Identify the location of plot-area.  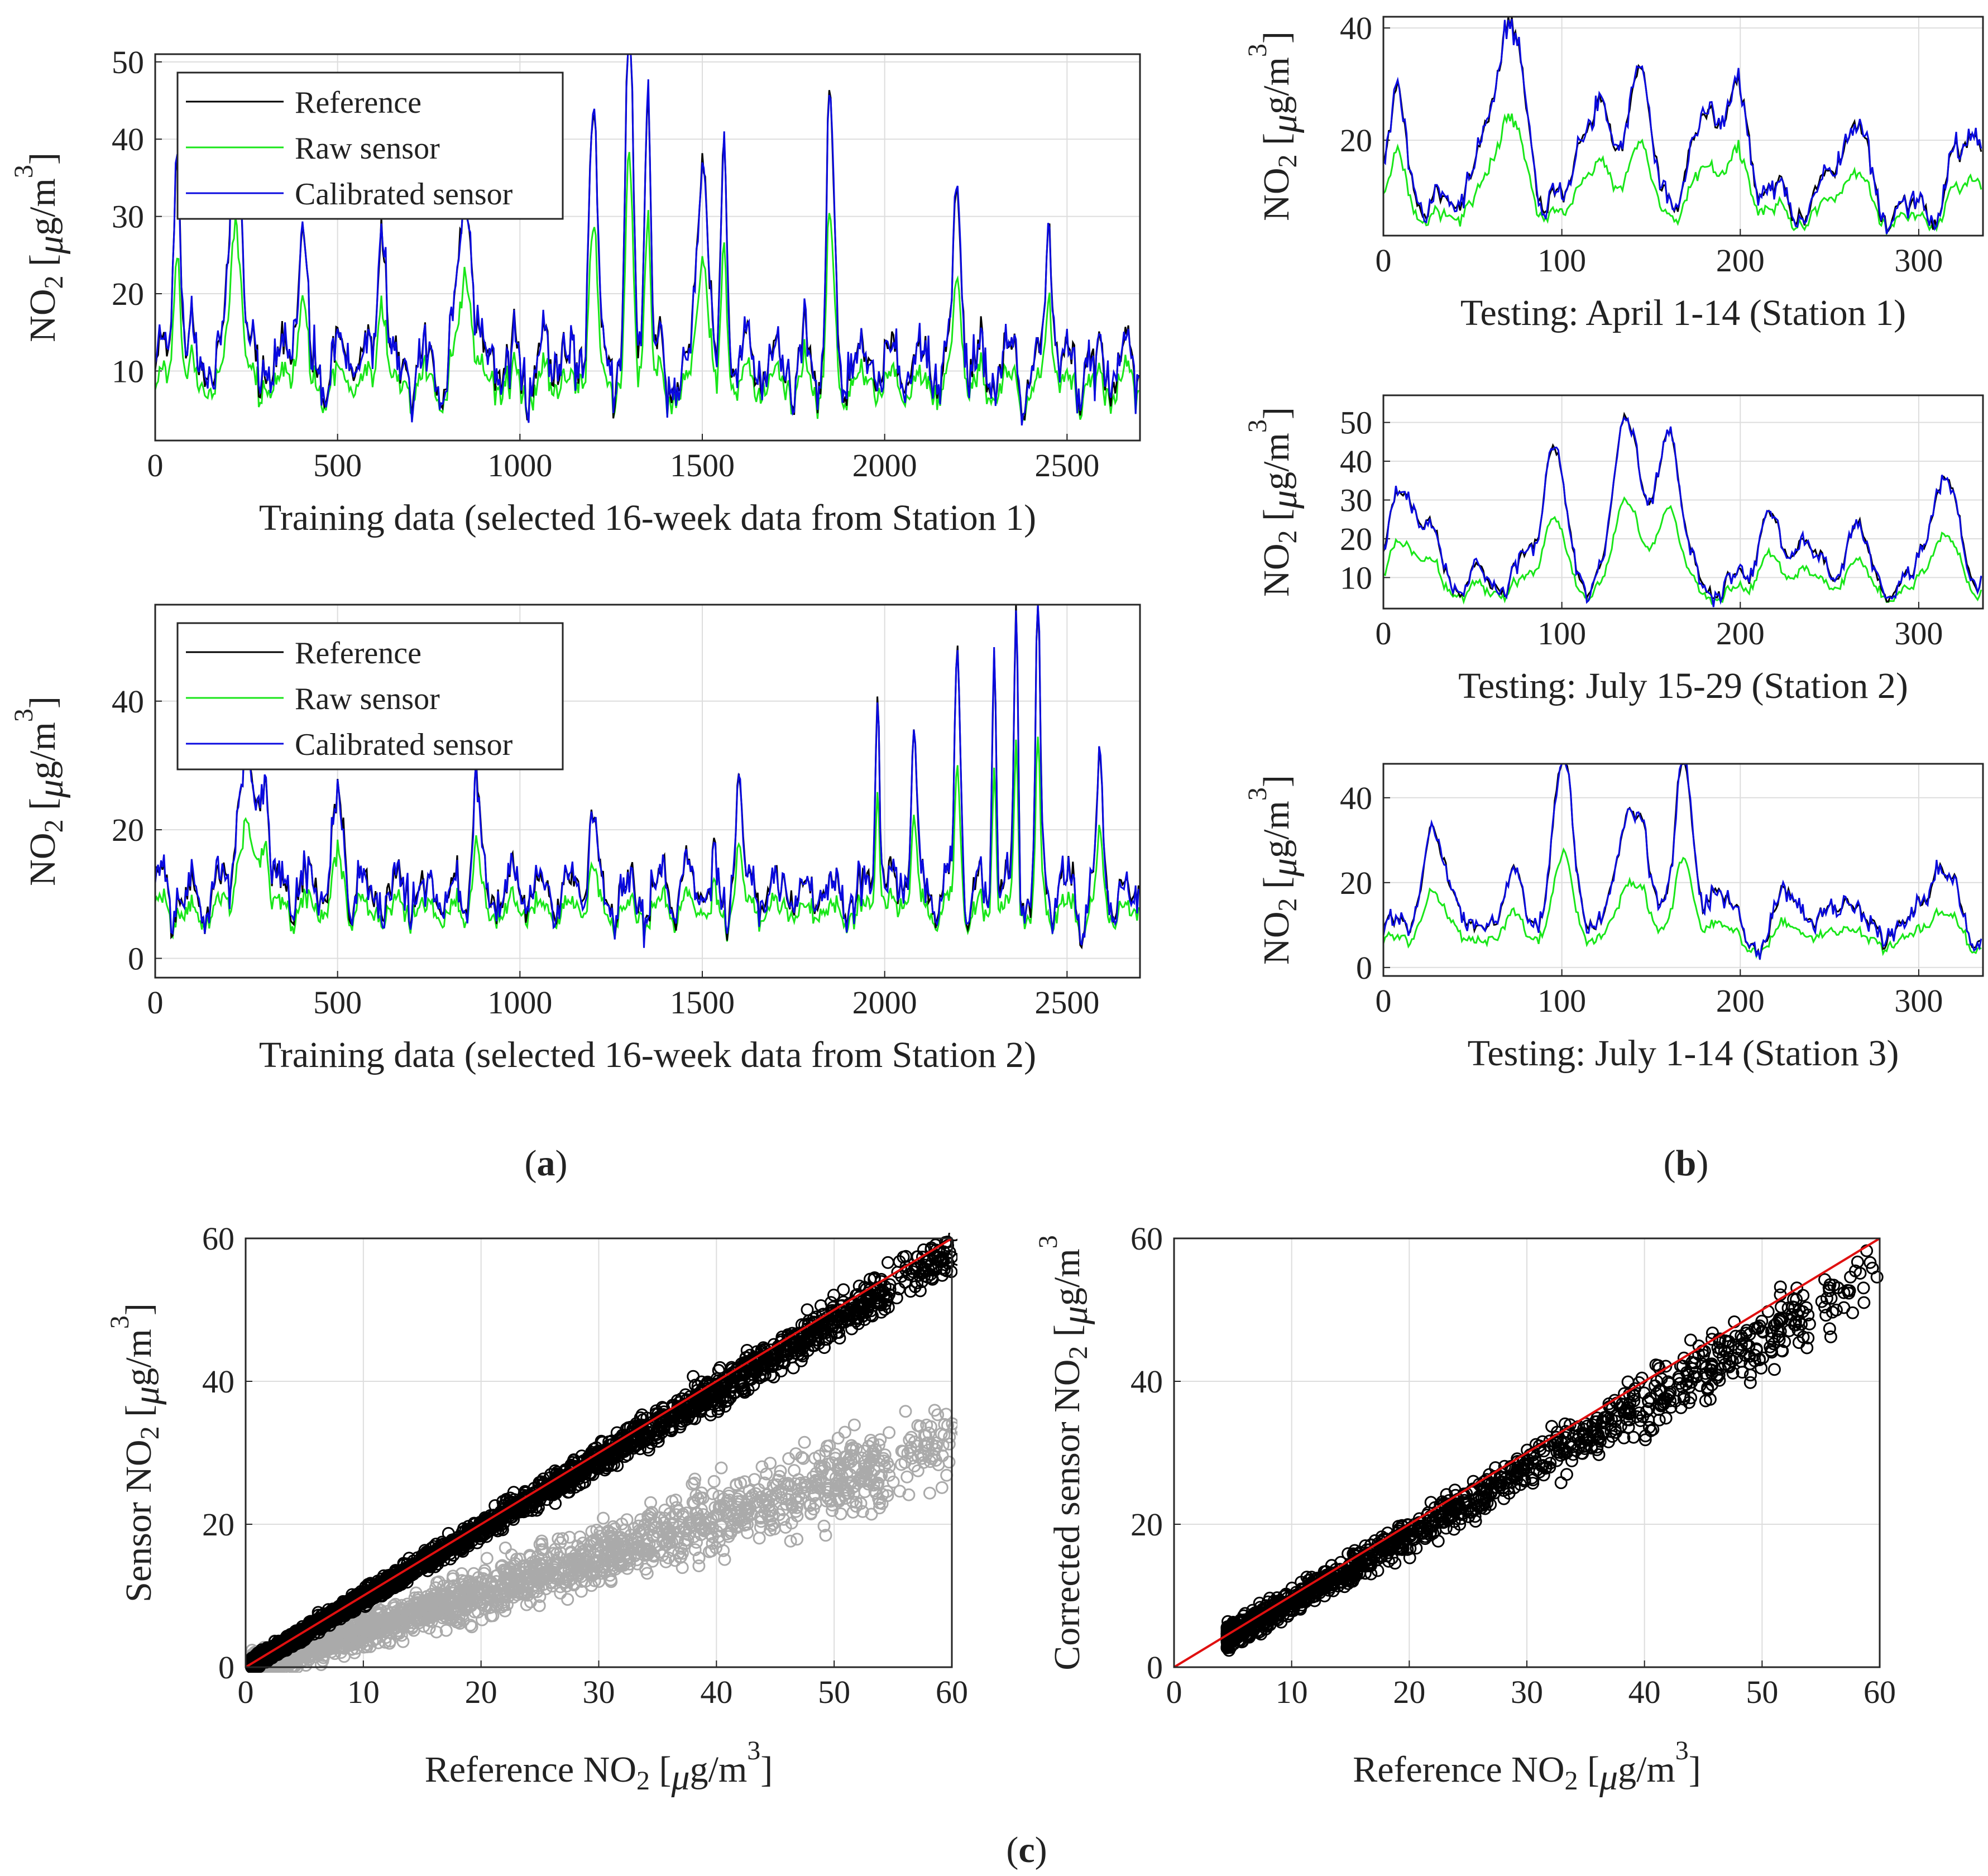
(1683, 502).